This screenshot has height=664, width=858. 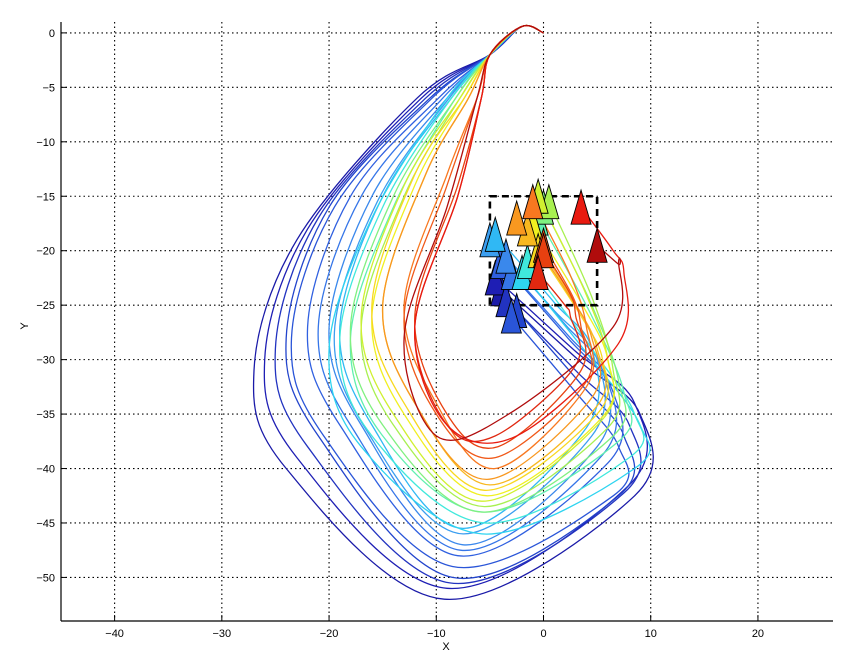 What do you see at coordinates (45, 361) in the screenshot?
I see `y-tick-label: −30` at bounding box center [45, 361].